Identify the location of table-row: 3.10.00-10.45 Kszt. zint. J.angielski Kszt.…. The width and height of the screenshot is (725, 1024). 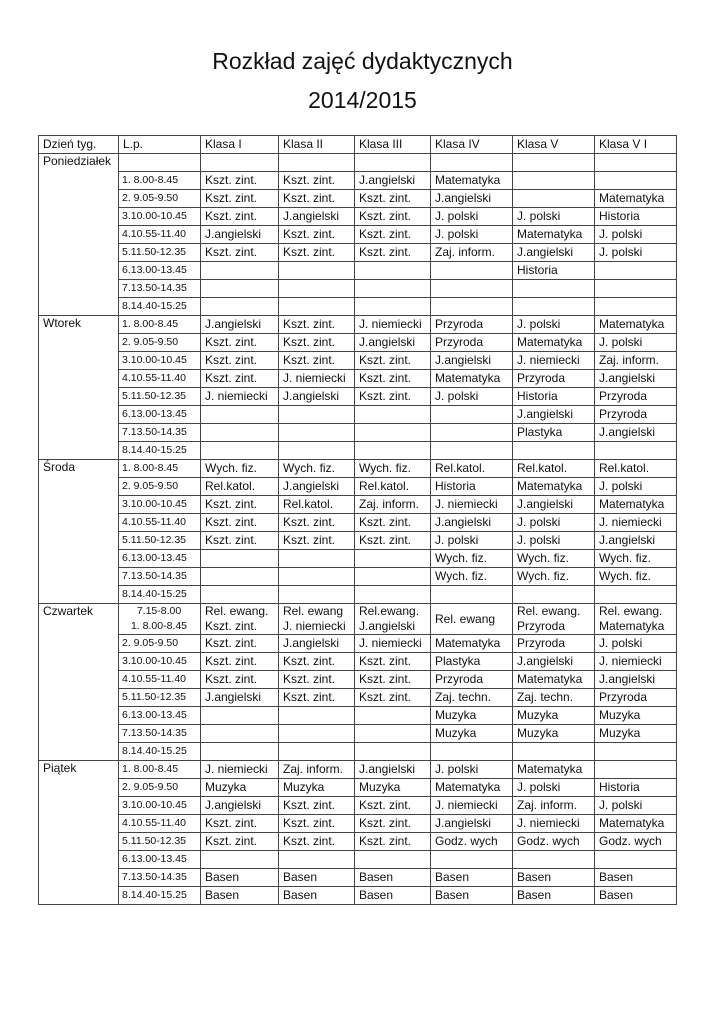
(358, 216).